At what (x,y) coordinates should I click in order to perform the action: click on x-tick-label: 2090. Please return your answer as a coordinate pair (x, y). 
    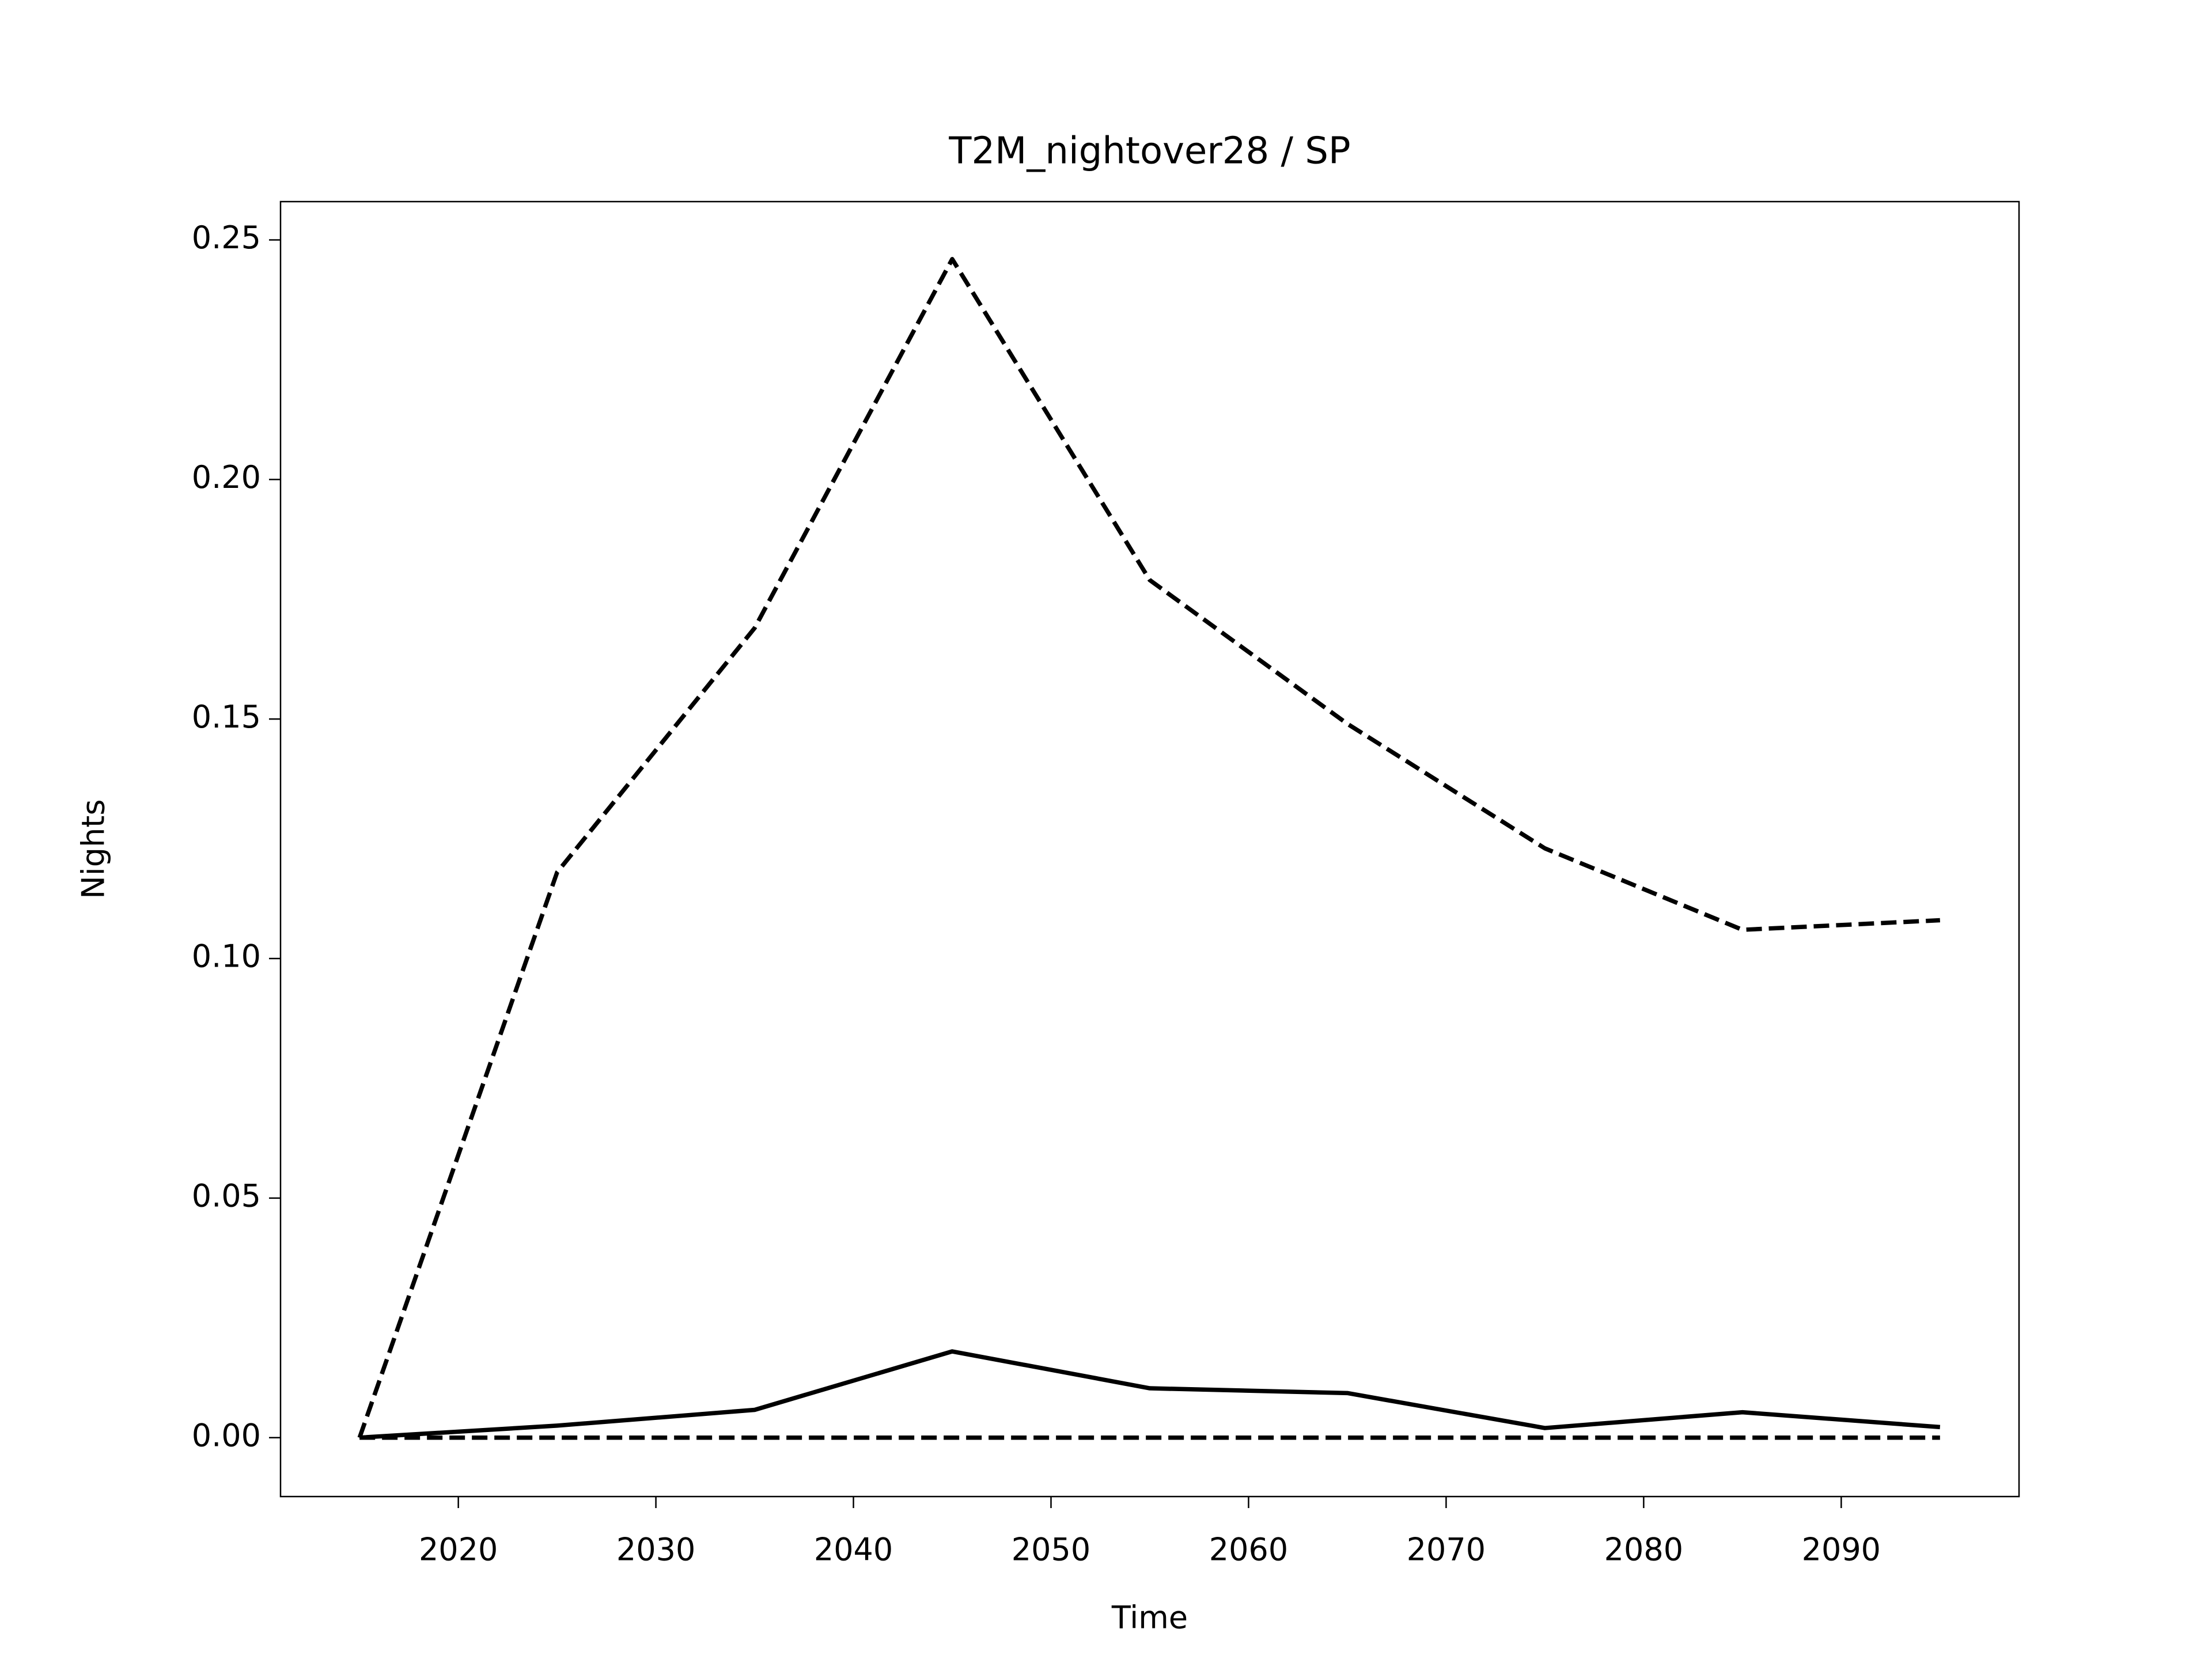
    Looking at the image, I should click on (1841, 1550).